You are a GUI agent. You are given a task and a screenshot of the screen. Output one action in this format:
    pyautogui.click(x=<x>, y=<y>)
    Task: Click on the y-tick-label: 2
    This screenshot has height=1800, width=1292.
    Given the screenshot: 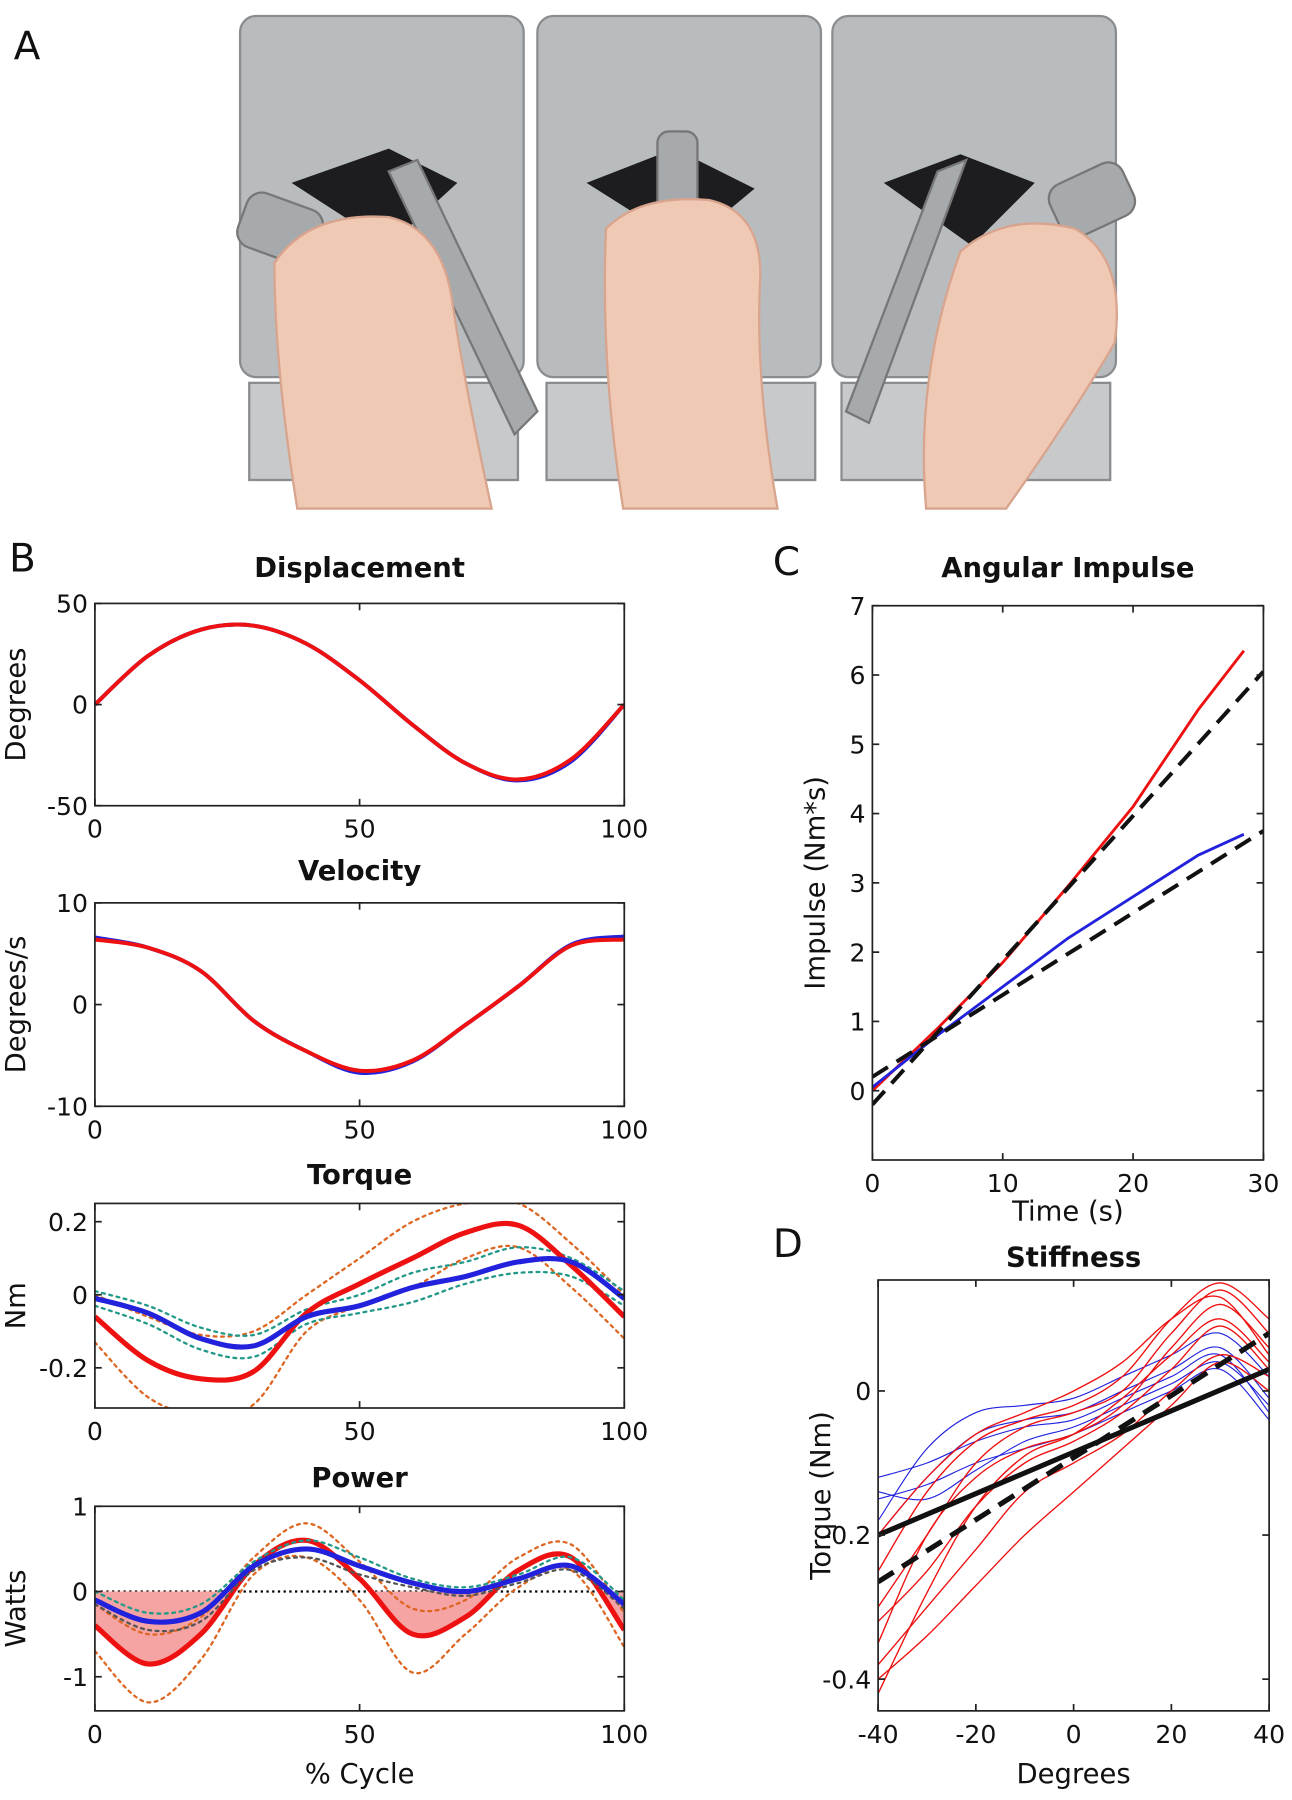 What is the action you would take?
    pyautogui.click(x=858, y=952)
    